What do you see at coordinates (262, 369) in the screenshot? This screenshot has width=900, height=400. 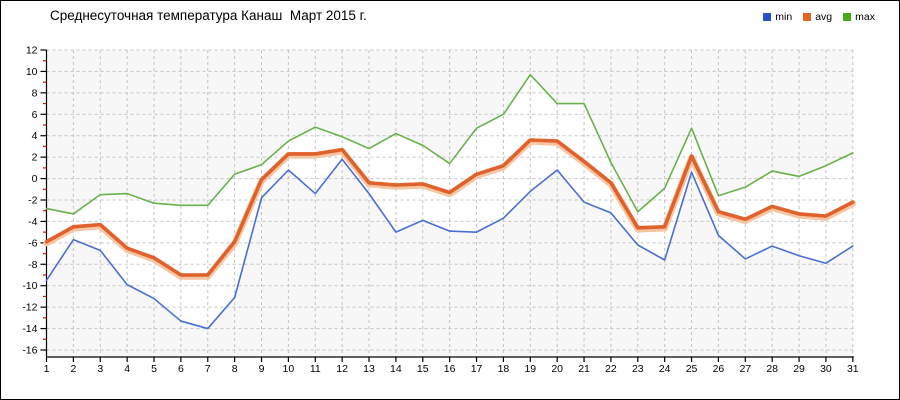 I see `x-tick-label: 9` at bounding box center [262, 369].